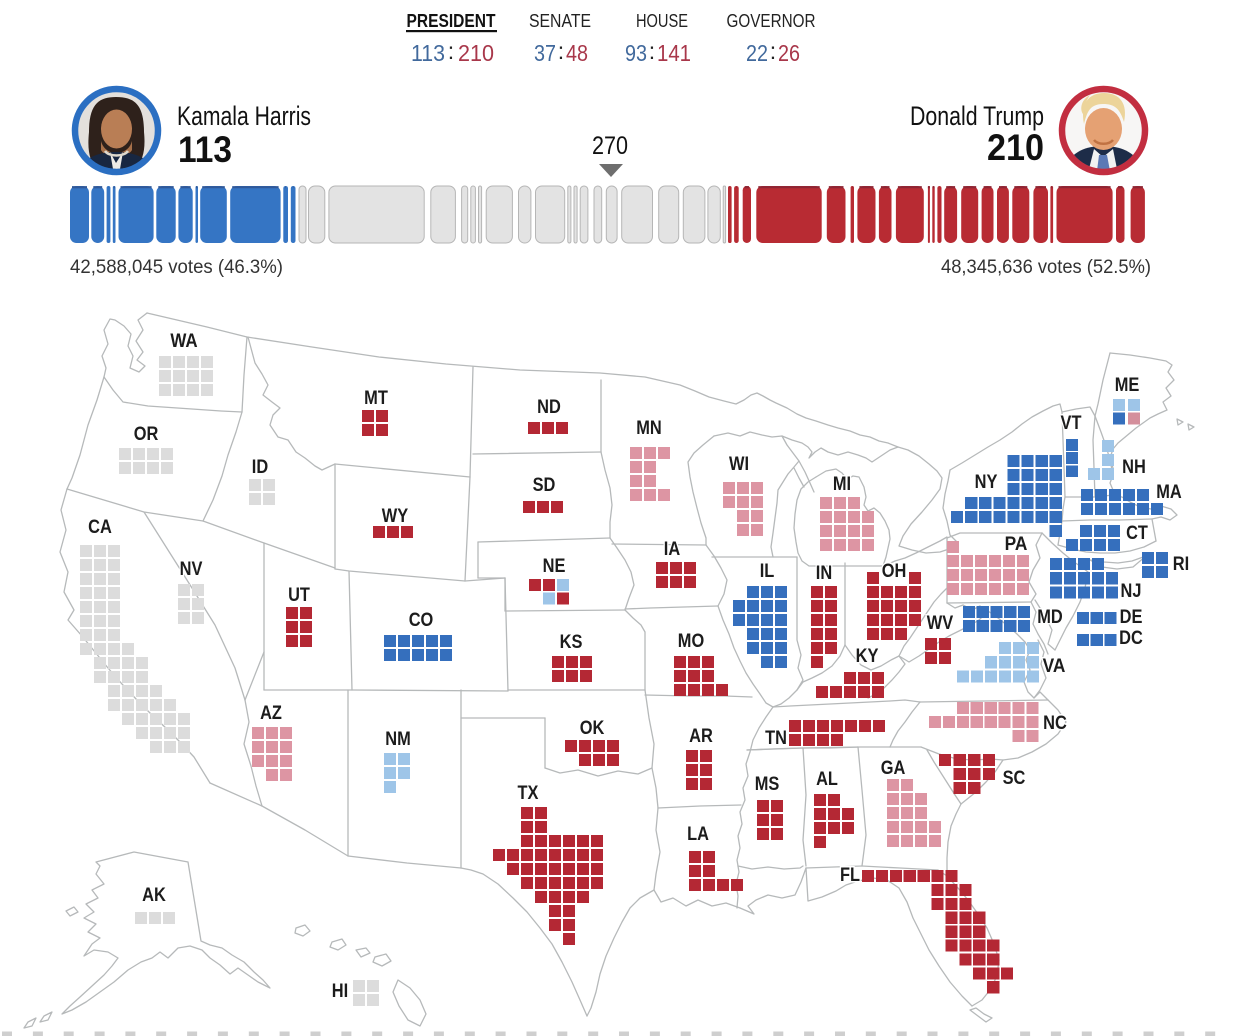 The height and width of the screenshot is (1036, 1234). I want to click on svg-text: 270, so click(610, 146).